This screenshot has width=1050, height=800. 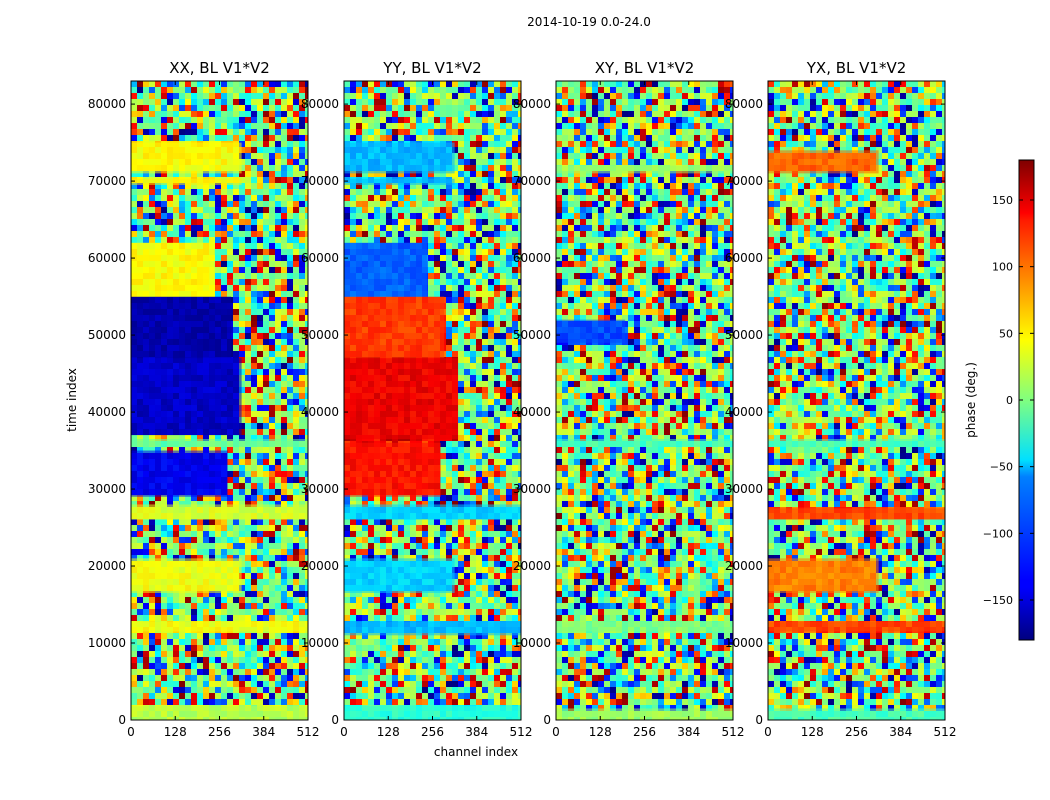 What do you see at coordinates (589, 22) in the screenshot?
I see `figure-suptitle: 2014-10-19 0.0-24.0` at bounding box center [589, 22].